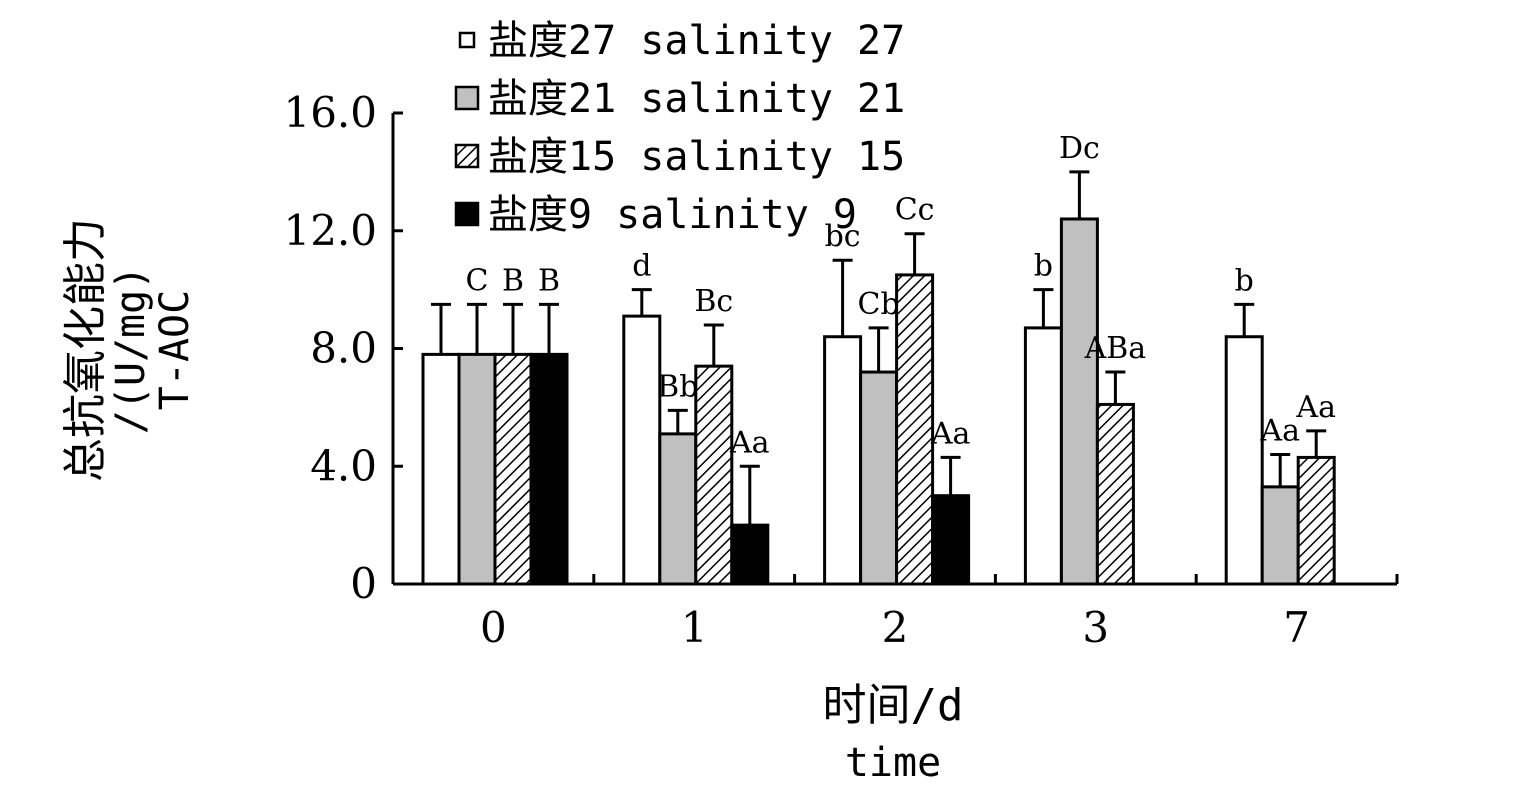  What do you see at coordinates (1296, 627) in the screenshot?
I see `x-tick-label: 7` at bounding box center [1296, 627].